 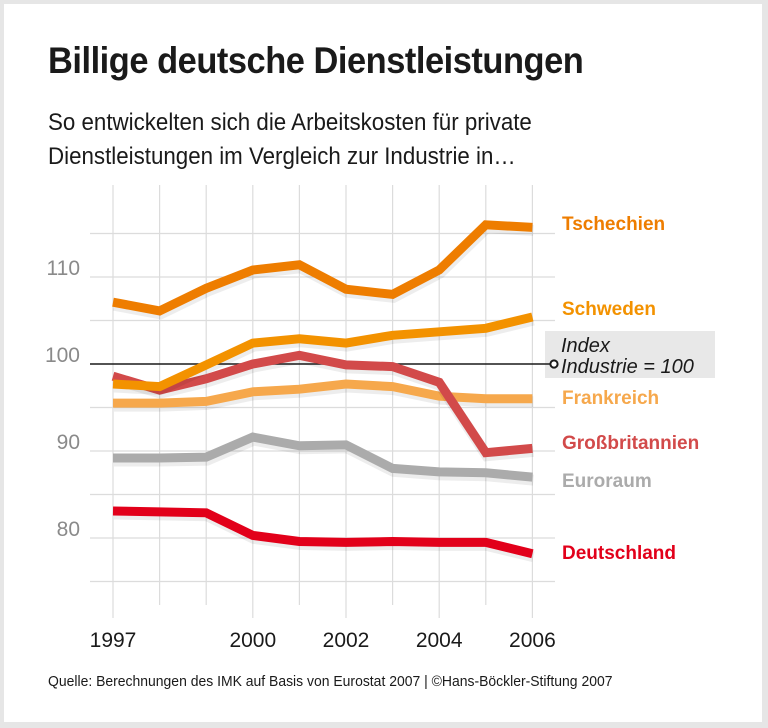 I want to click on series-label-euroraum: Euroraum, so click(x=607, y=481).